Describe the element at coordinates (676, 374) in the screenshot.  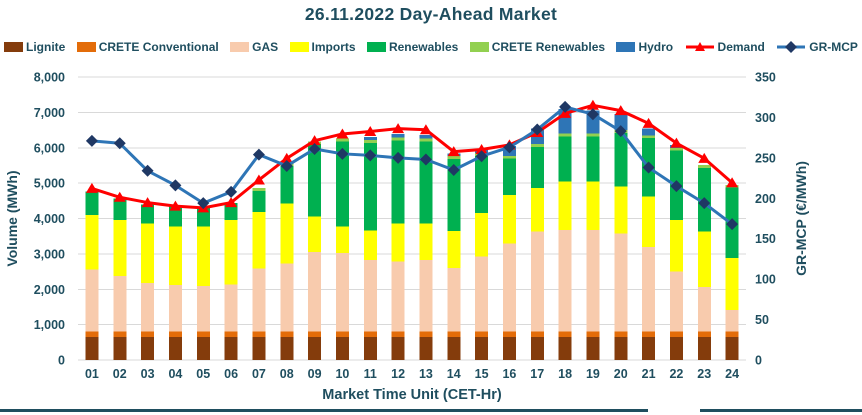
I see `x-axis-tick-label: 22` at that location.